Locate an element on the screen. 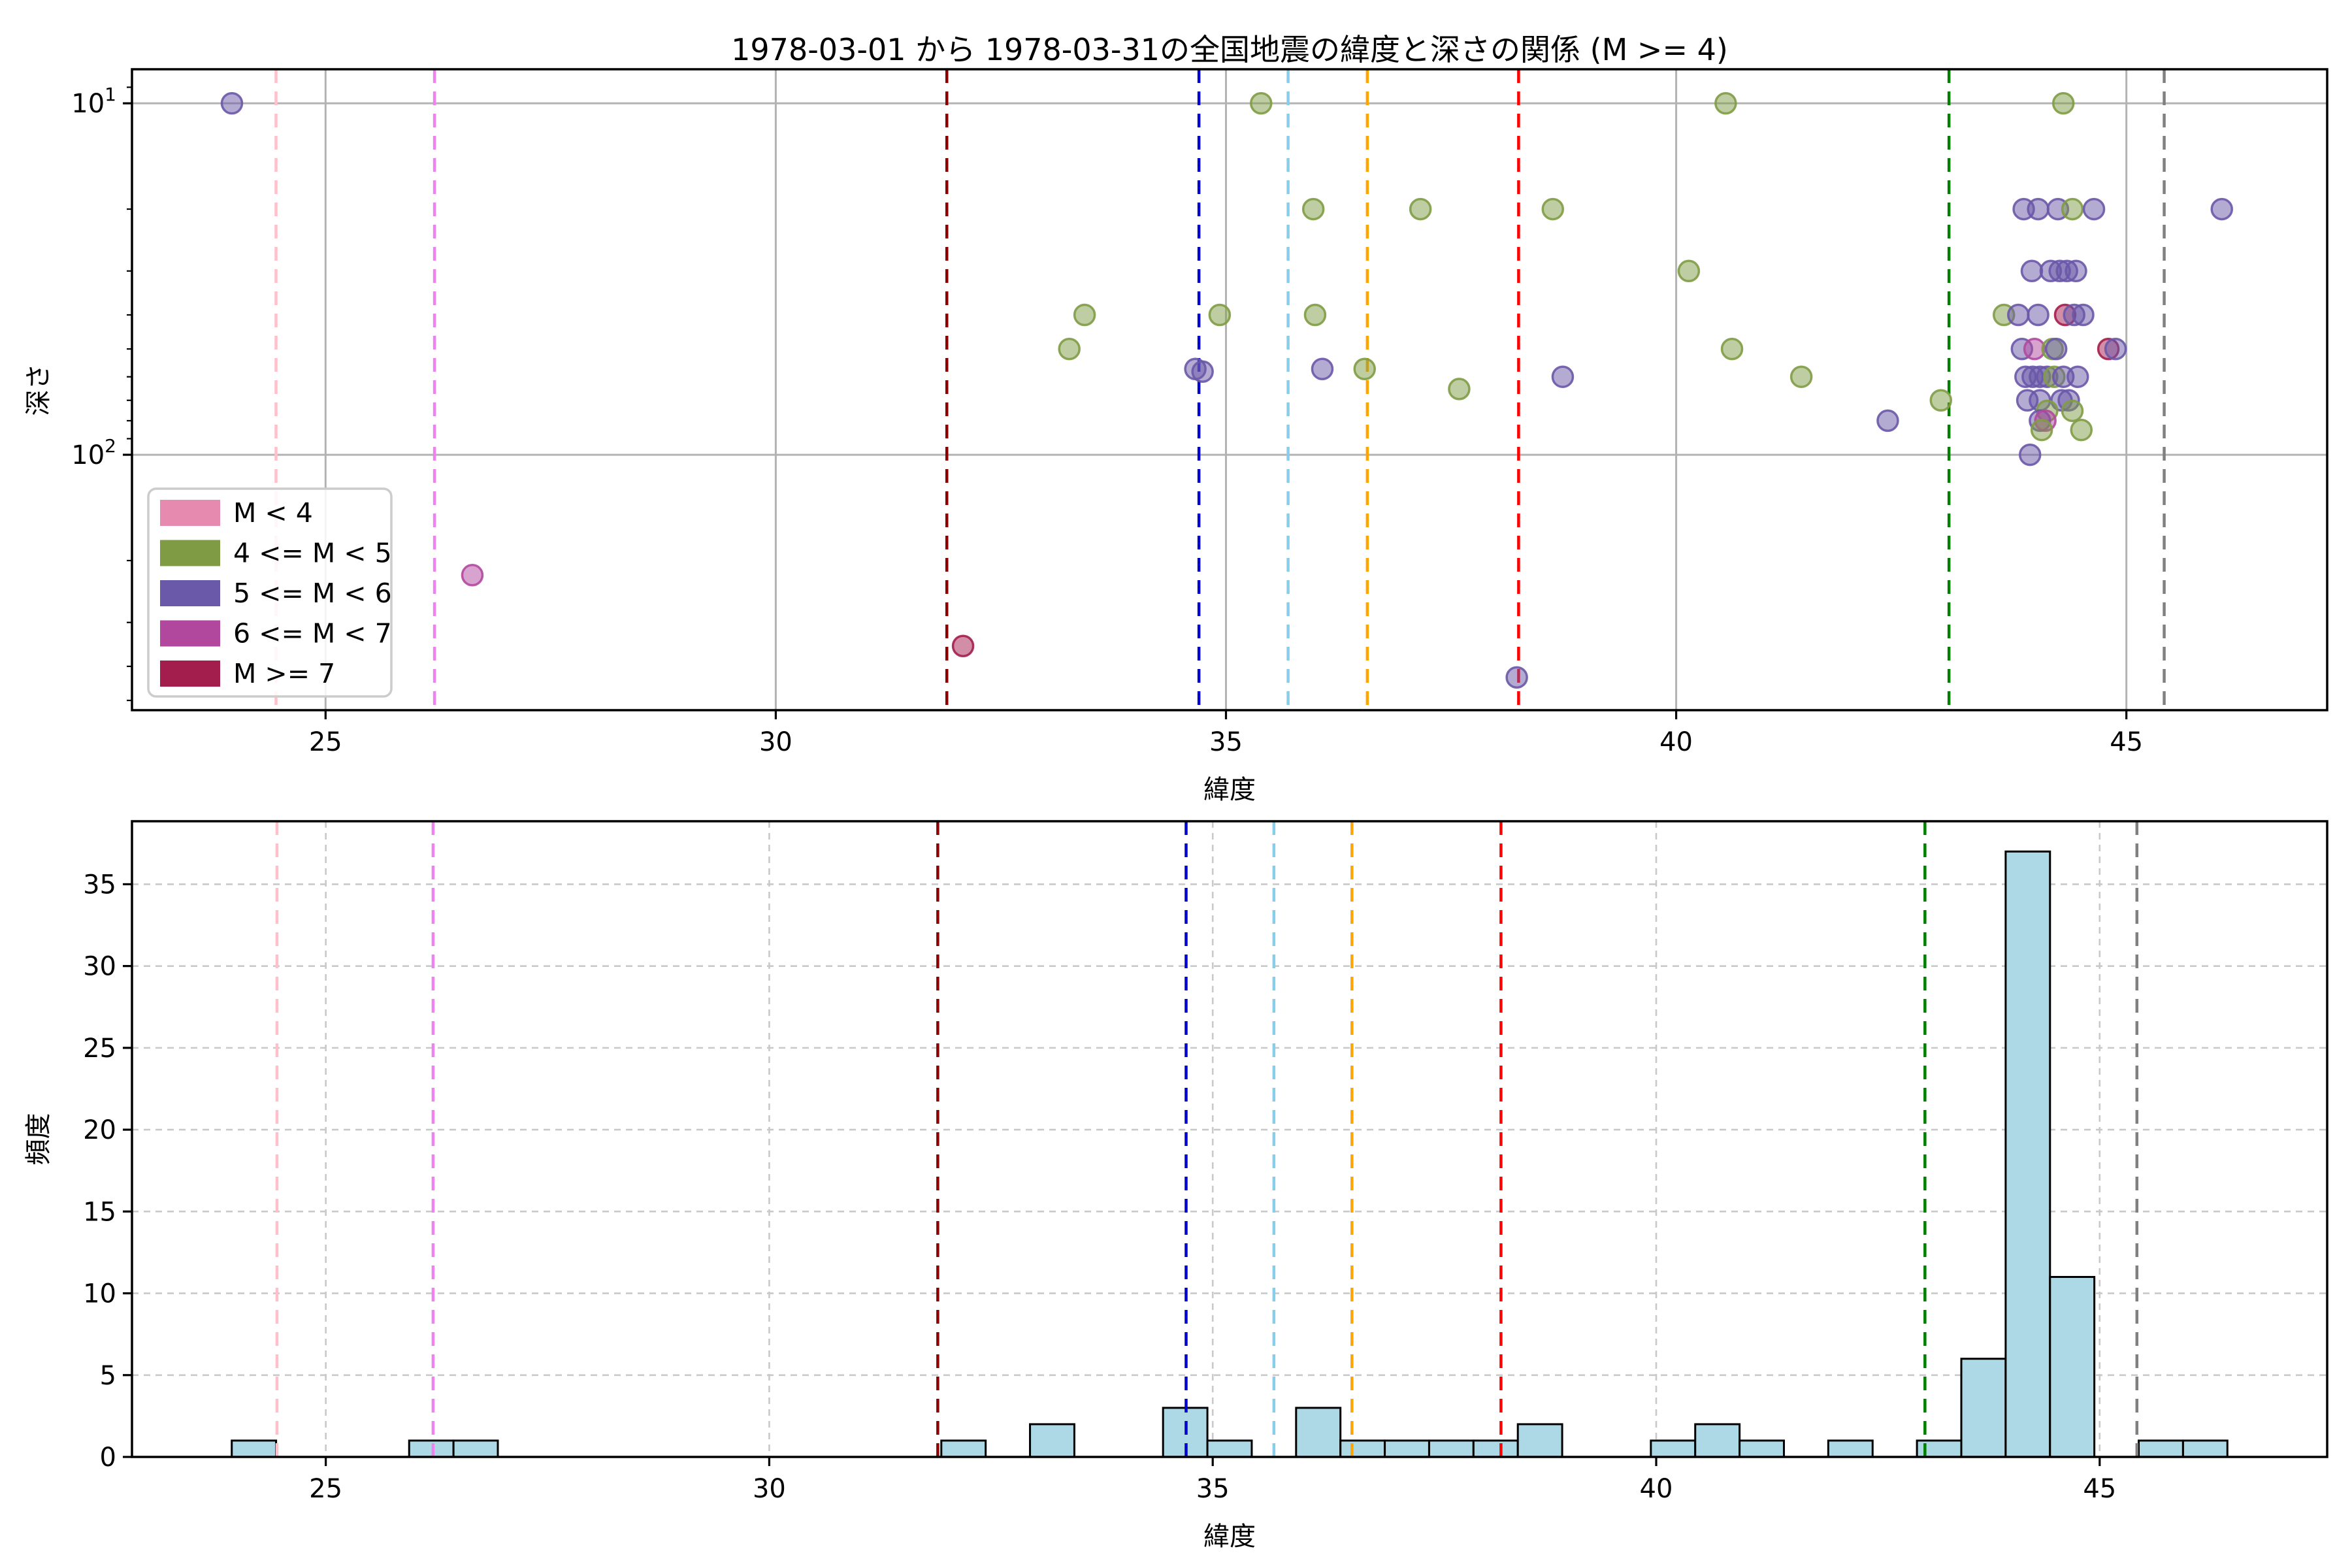  legend-label-3: 6 <= M < 7 is located at coordinates (312, 633).